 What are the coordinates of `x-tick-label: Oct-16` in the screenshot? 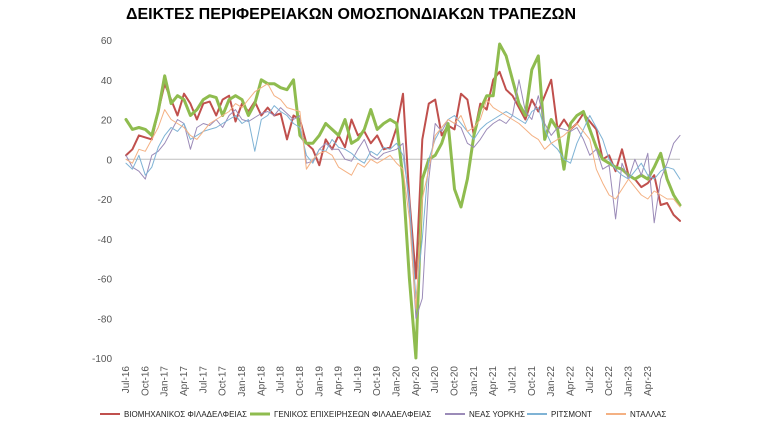 It's located at (145, 381).